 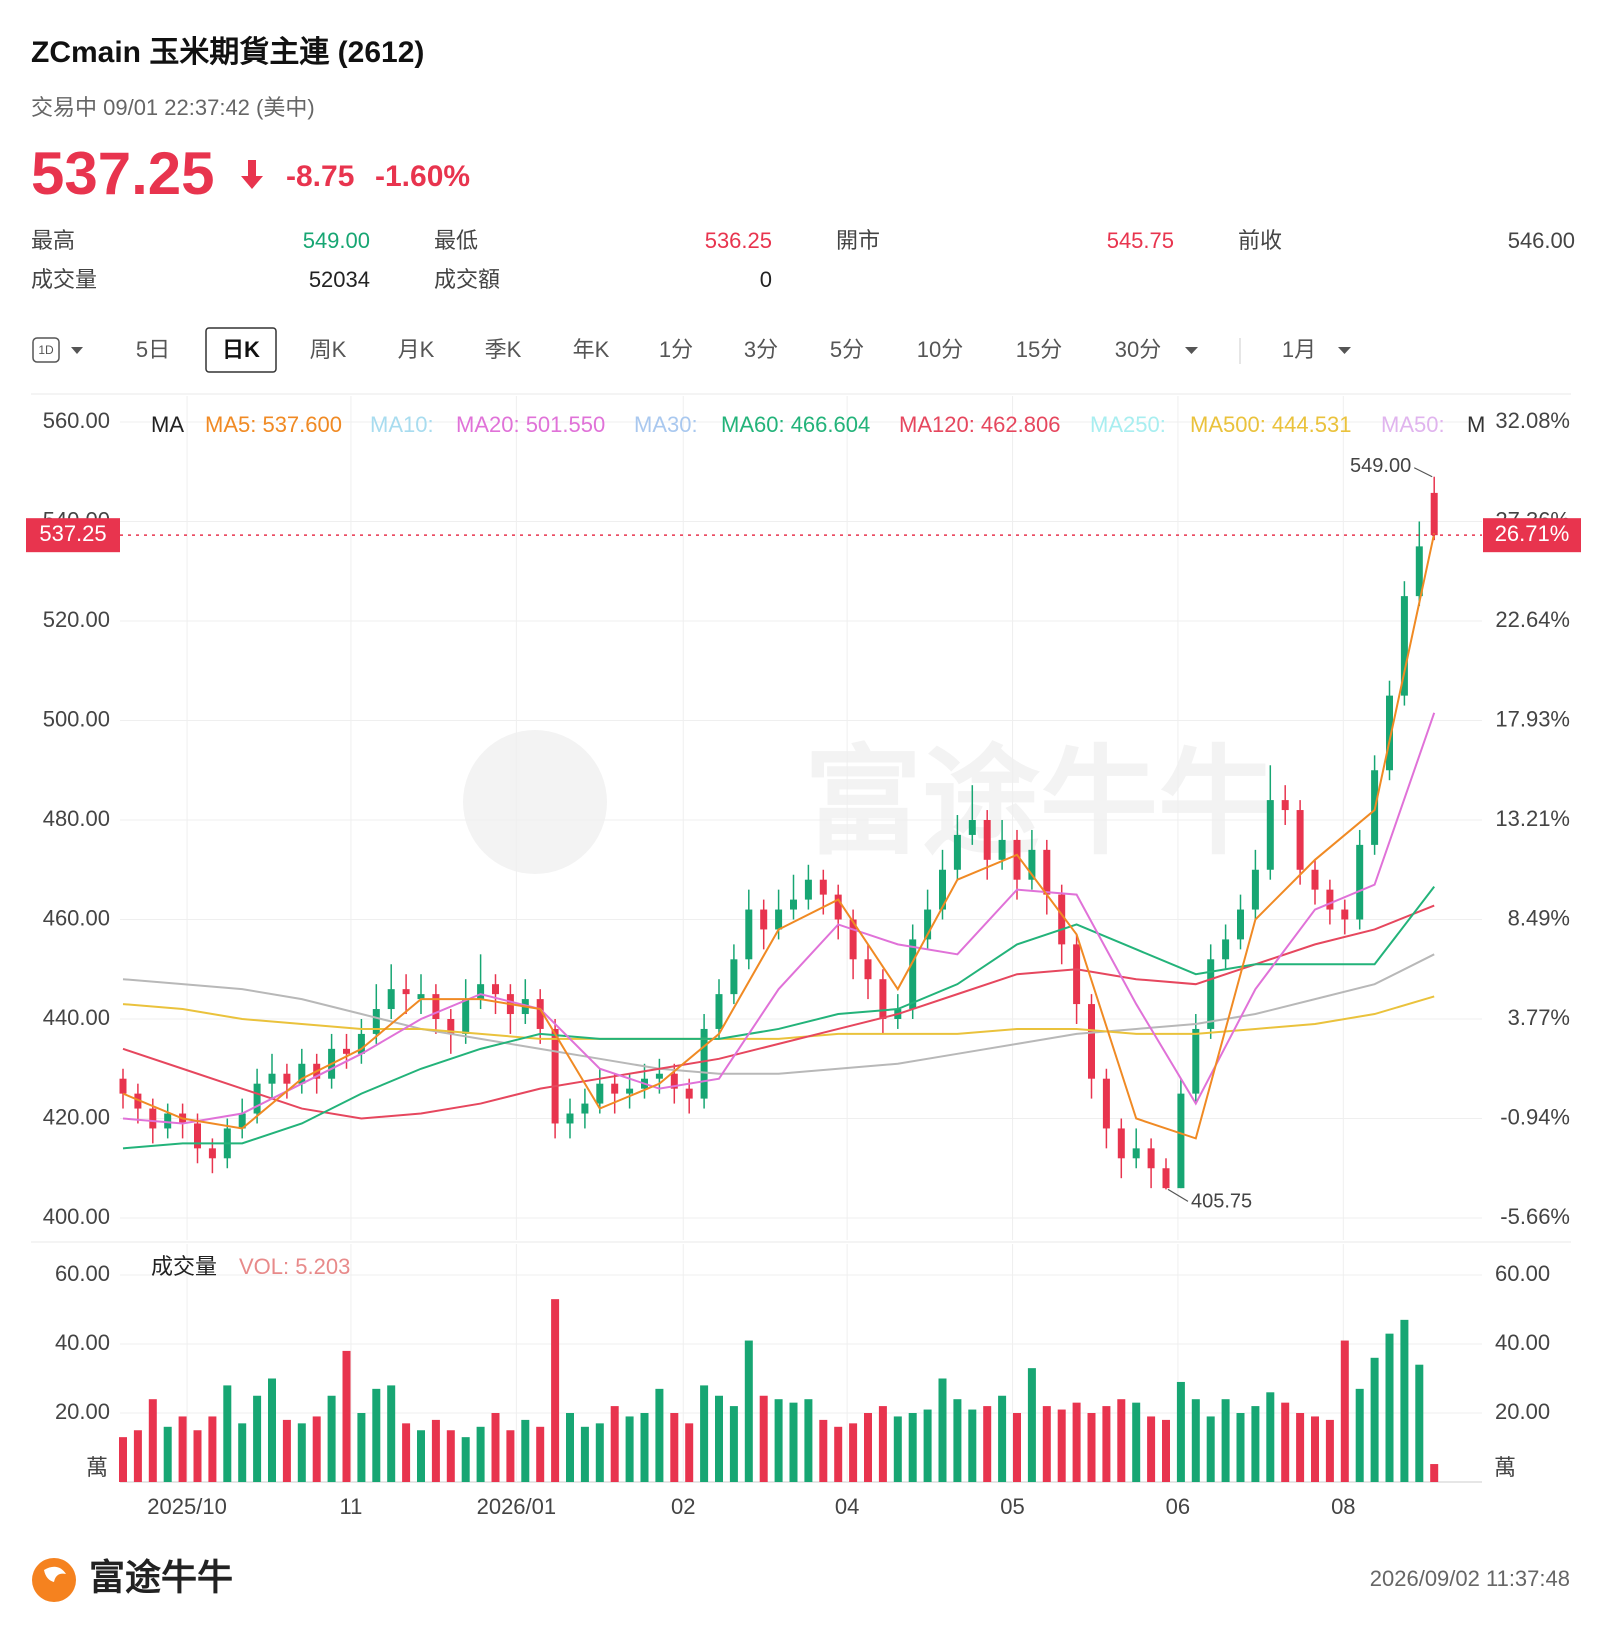 What do you see at coordinates (1260, 240) in the screenshot?
I see `stat-label: 前收` at bounding box center [1260, 240].